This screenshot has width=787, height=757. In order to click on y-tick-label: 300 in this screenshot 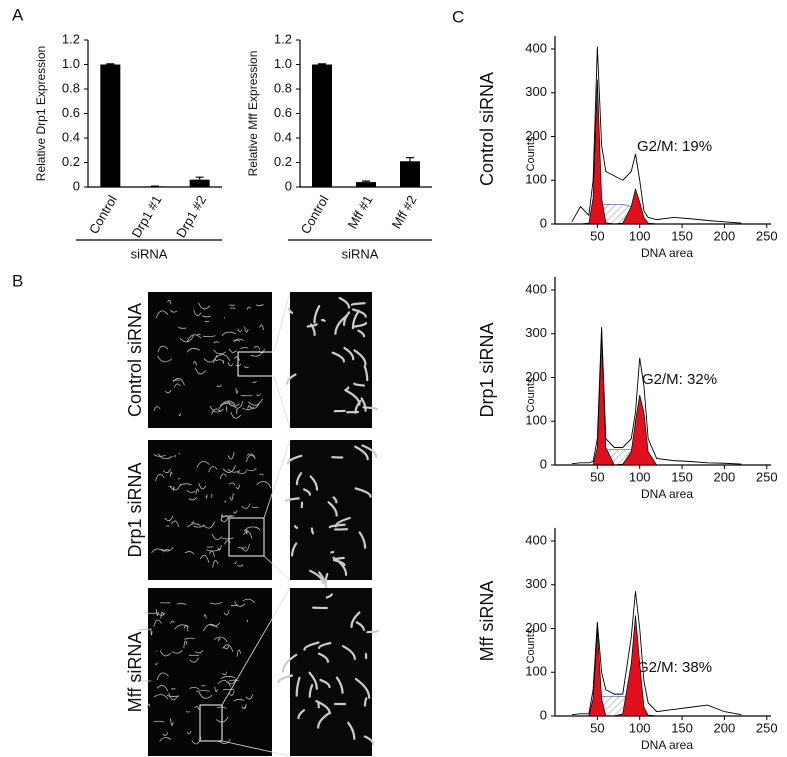, I will do `click(536, 91)`.